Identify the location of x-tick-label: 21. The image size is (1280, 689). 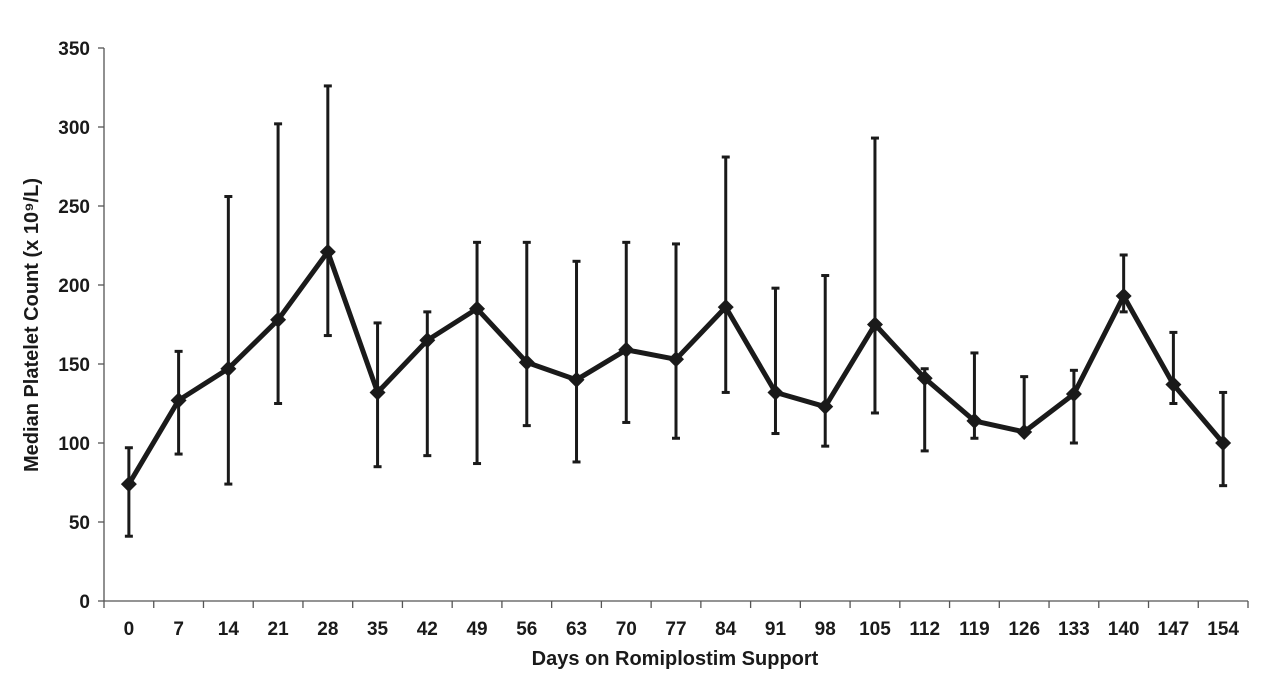
(279, 629).